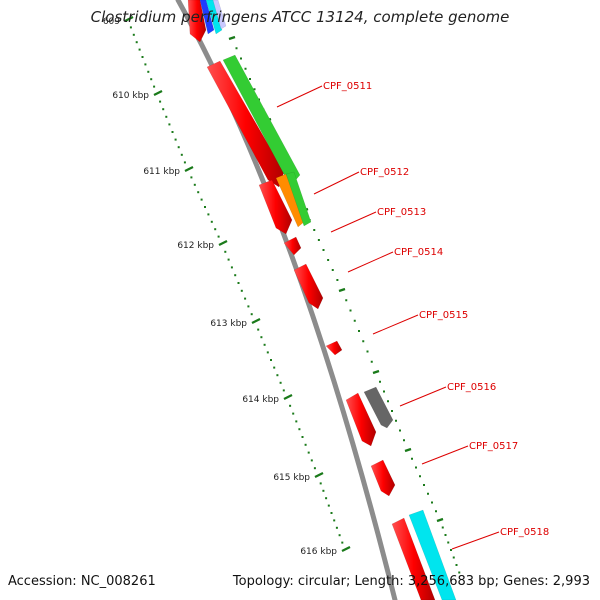 The width and height of the screenshot is (600, 600). What do you see at coordinates (401, 212) in the screenshot?
I see `gene-label: CPF_0513` at bounding box center [401, 212].